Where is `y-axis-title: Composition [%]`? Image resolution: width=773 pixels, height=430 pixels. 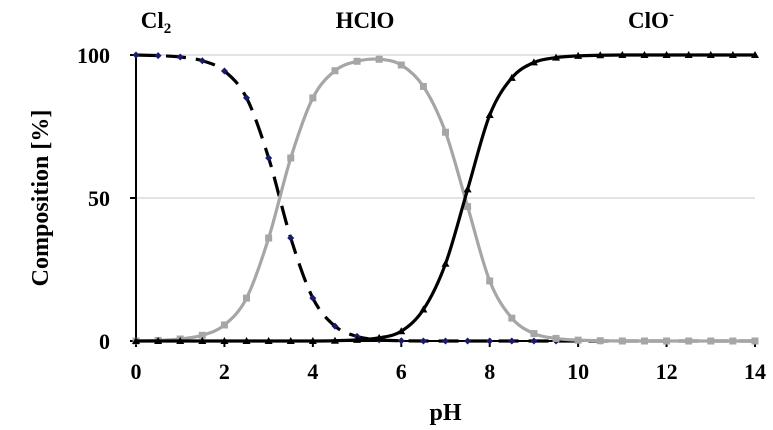
y-axis-title: Composition [%] is located at coordinates (41, 198).